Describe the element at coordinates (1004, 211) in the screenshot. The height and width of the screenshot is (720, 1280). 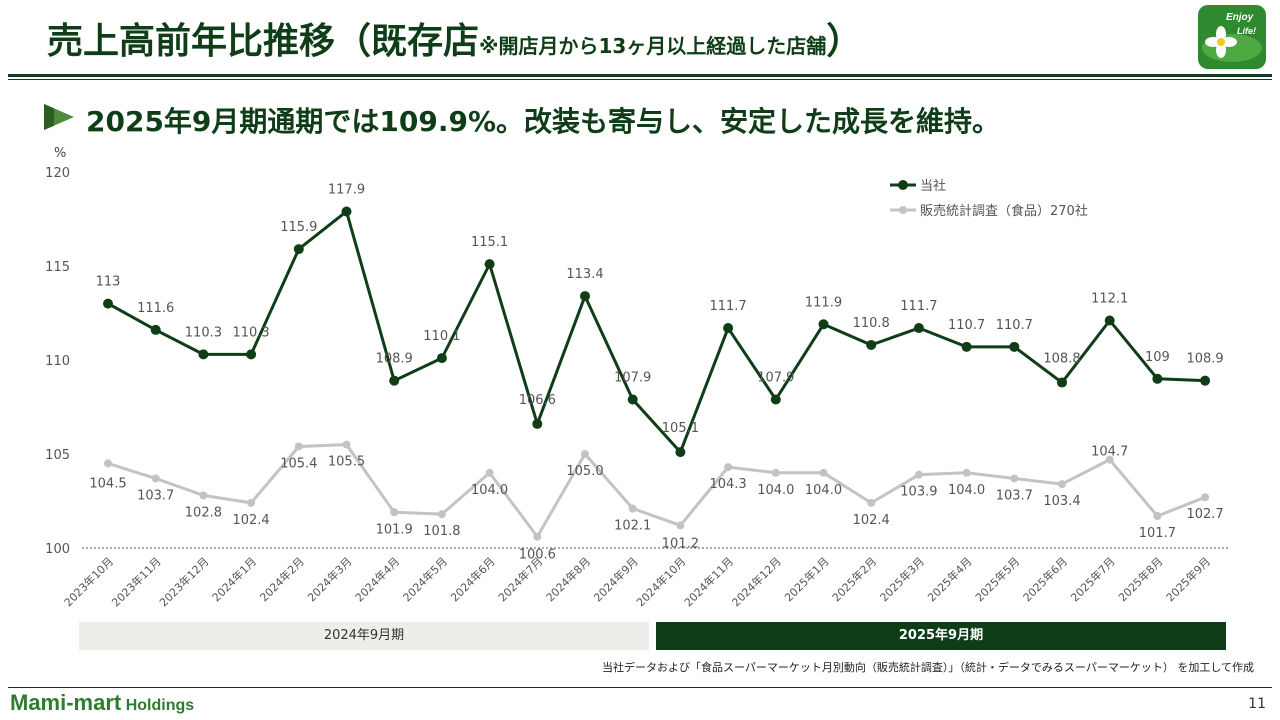
I see `legend-label-industry: 販売統計調査（食品）270社` at that location.